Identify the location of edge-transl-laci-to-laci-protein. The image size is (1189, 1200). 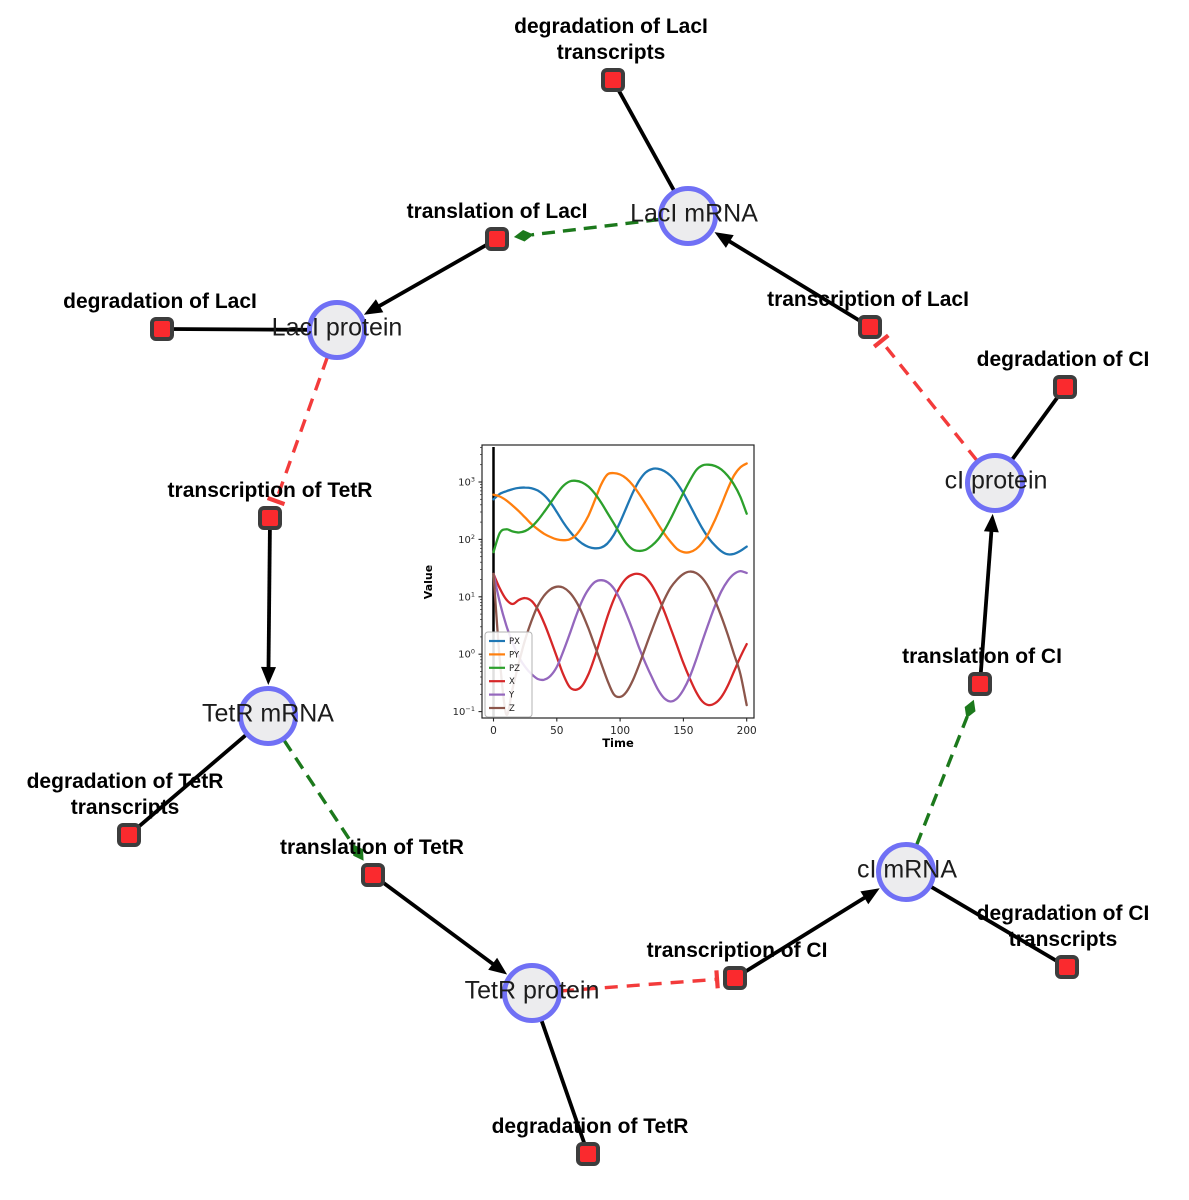
(426, 278).